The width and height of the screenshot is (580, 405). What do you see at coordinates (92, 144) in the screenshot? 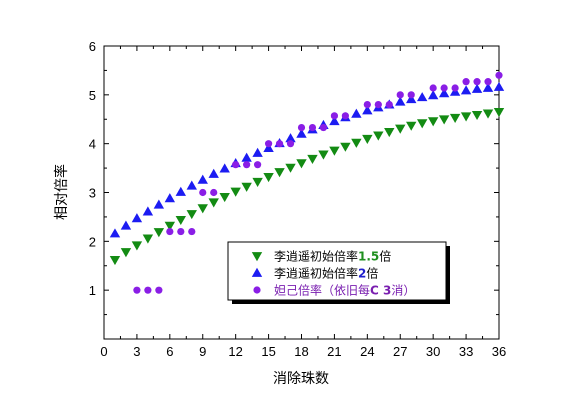
I see `y-tick-label: 4` at bounding box center [92, 144].